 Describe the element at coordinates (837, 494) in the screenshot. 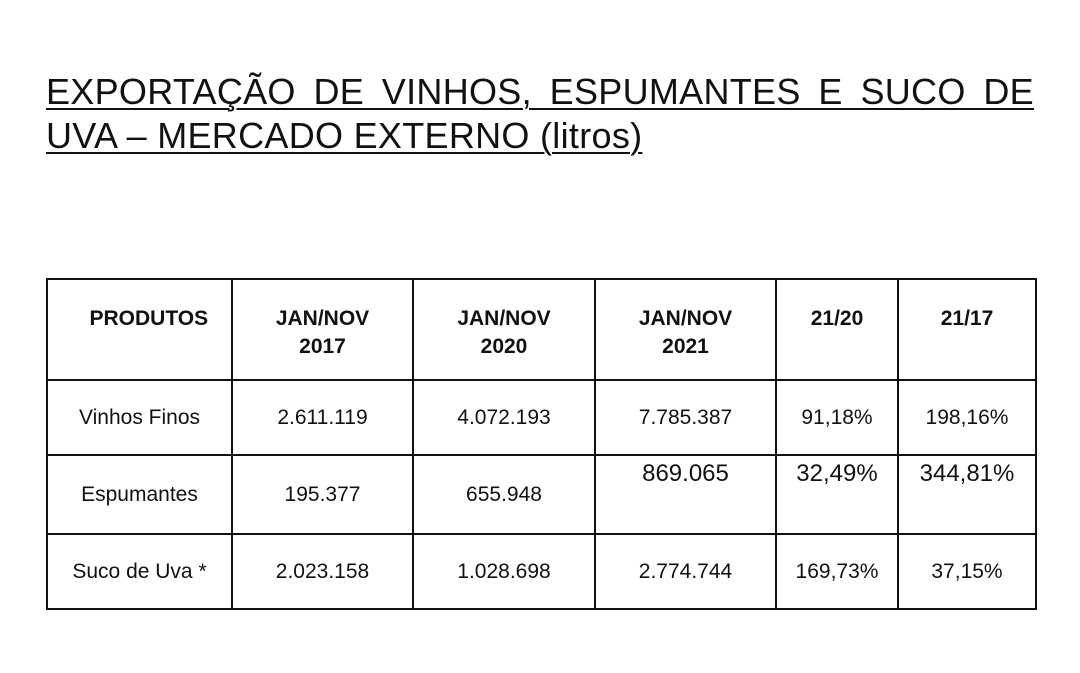

I see `table-cell: 32,49%` at that location.